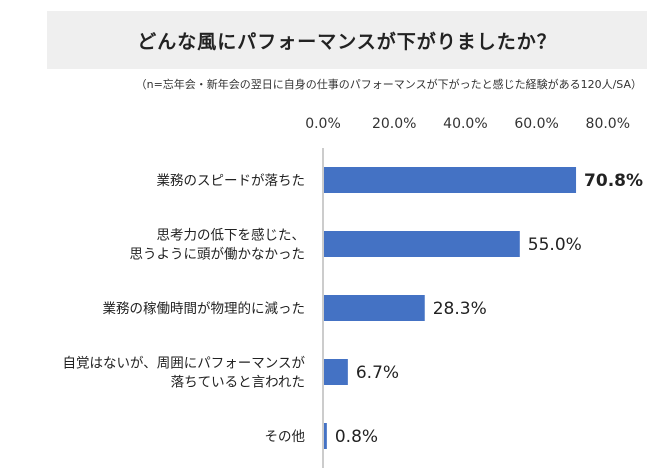 The width and height of the screenshot is (654, 476). What do you see at coordinates (608, 124) in the screenshot?
I see `x-tick-label: 80.0%` at bounding box center [608, 124].